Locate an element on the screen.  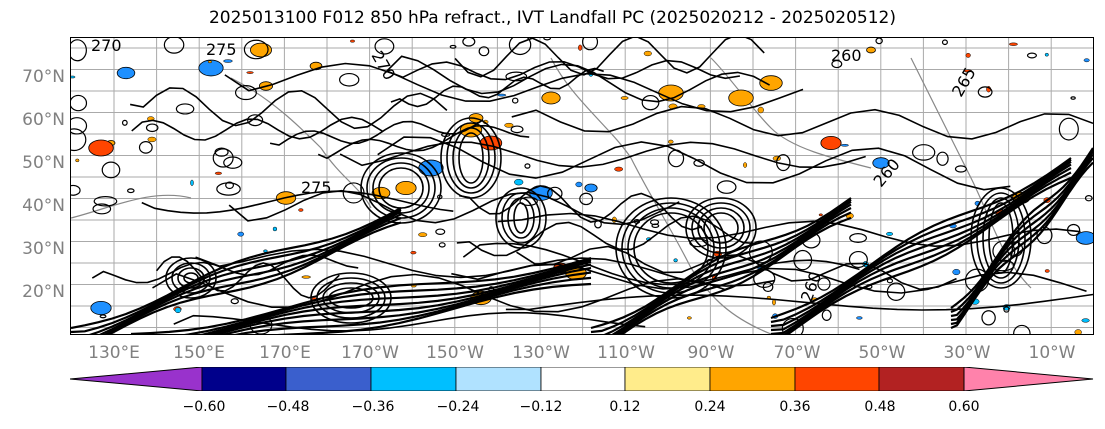
lon-label: 50°W is located at coordinates (882, 353).